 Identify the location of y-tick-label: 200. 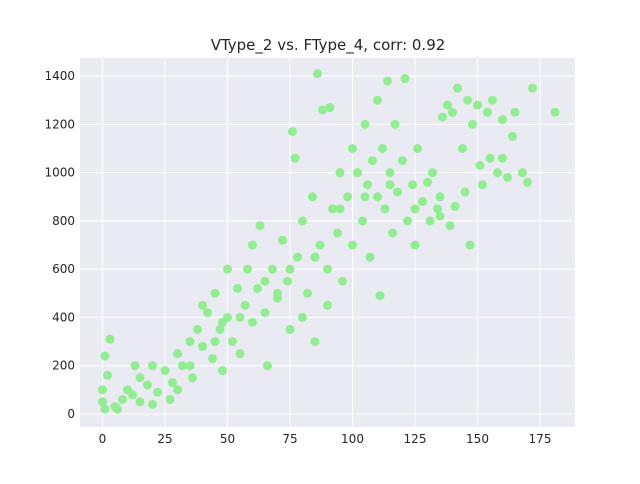
(63, 366).